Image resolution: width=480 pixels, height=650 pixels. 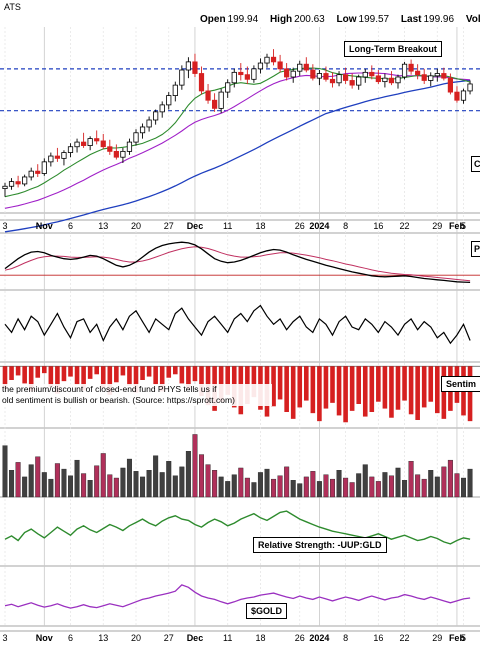 I want to click on x-tick-label: 16, so click(x=378, y=226).